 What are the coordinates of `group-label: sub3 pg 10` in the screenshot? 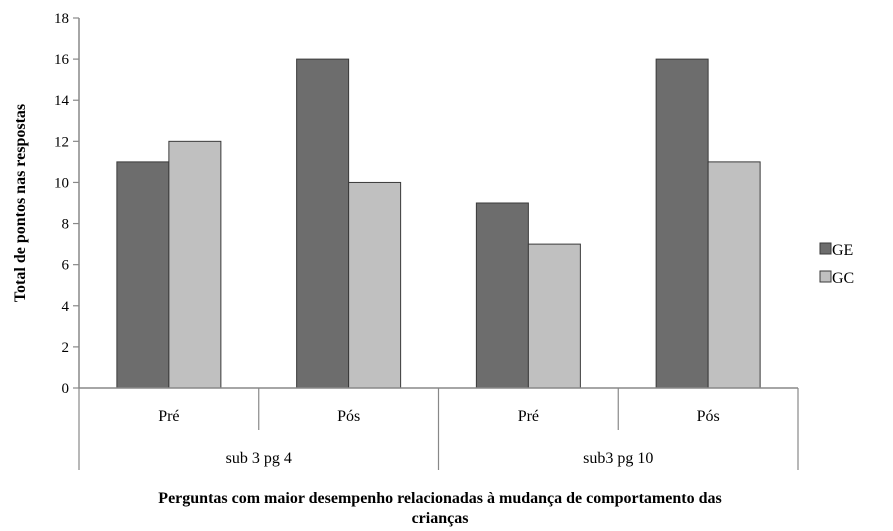 It's located at (618, 458).